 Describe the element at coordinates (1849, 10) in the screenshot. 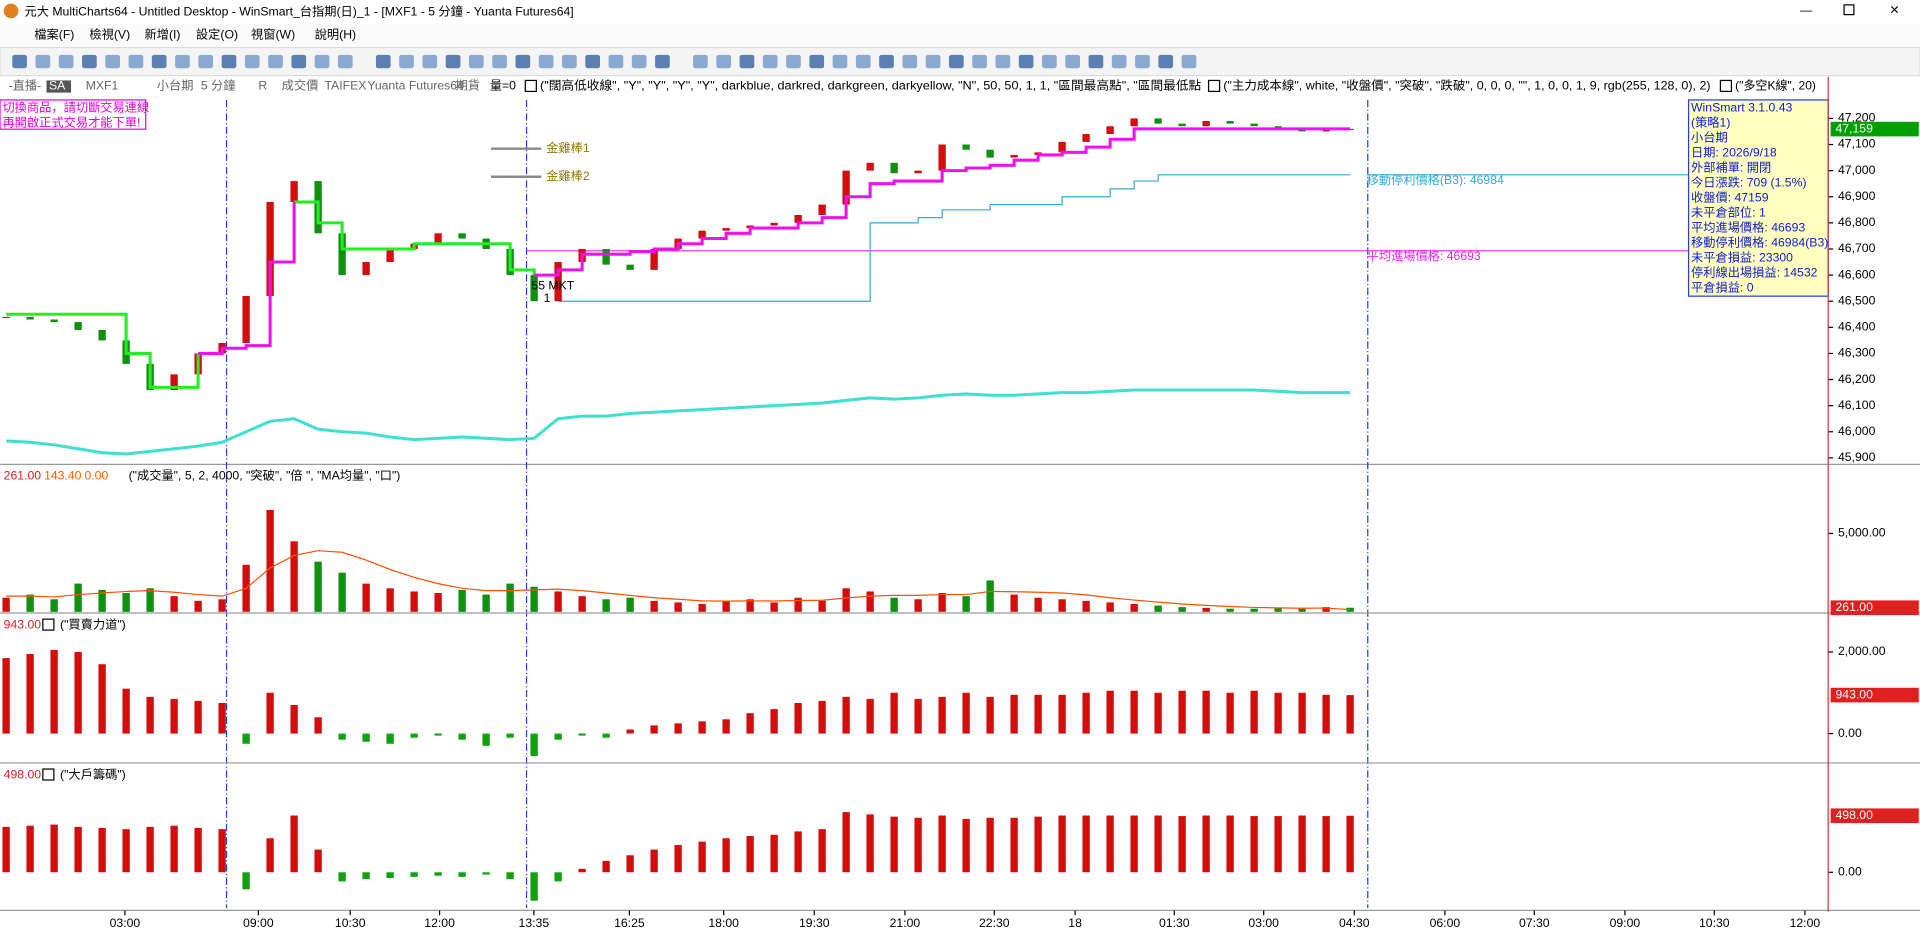

I see `maximize-button` at that location.